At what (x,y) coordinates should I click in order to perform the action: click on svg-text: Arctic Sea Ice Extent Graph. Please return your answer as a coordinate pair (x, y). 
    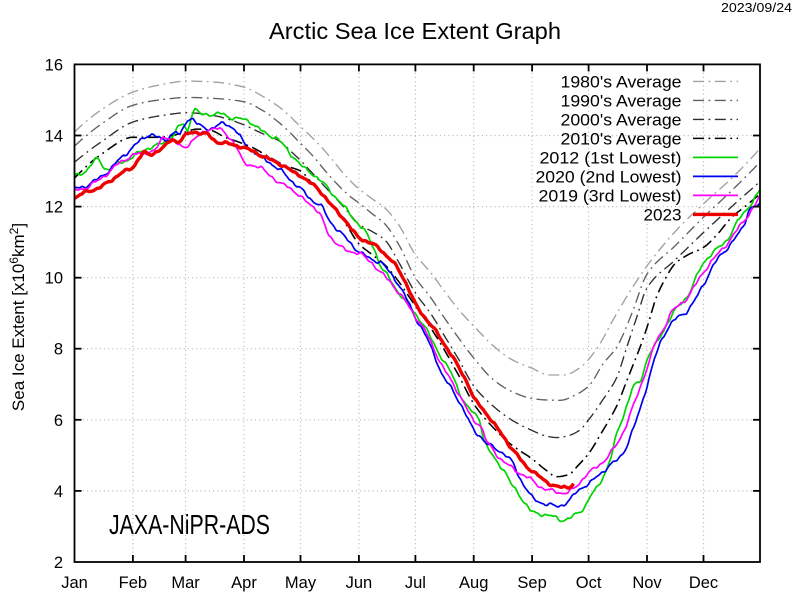
    Looking at the image, I should click on (415, 31).